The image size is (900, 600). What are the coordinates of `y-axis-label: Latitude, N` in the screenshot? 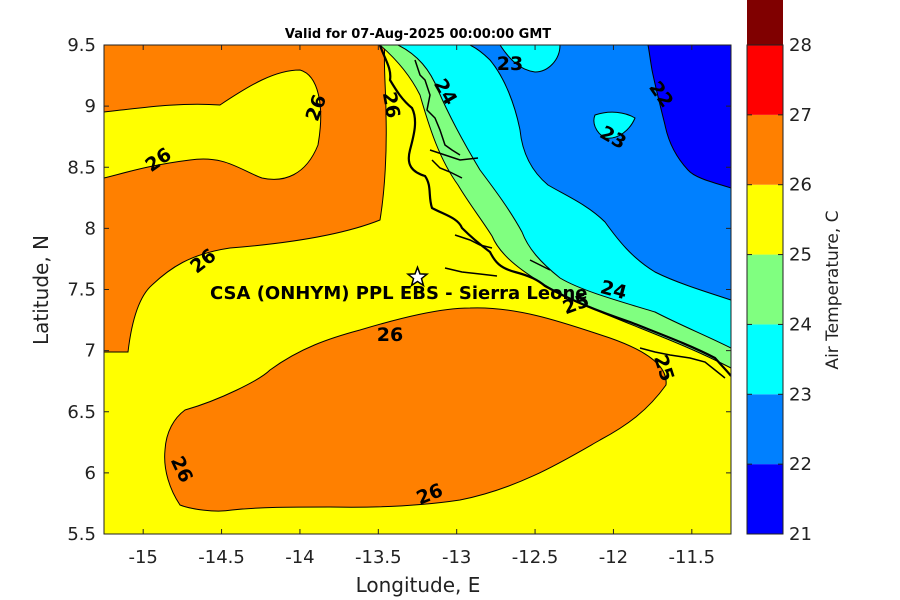 It's located at (41, 290).